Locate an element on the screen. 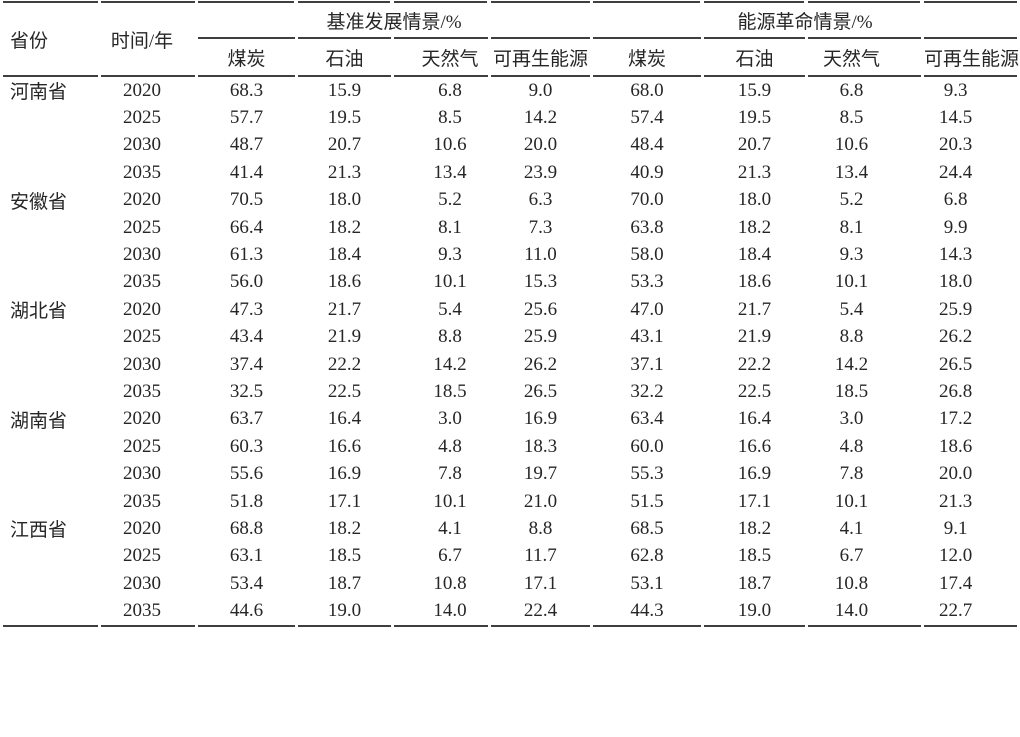 The image size is (1020, 737). value-cell: 9.9 is located at coordinates (955, 227).